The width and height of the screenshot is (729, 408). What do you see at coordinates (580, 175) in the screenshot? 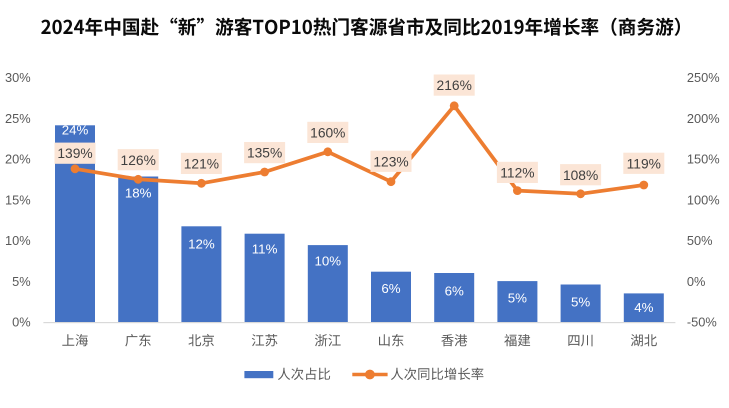
I see `svg-text: 108%` at bounding box center [580, 175].